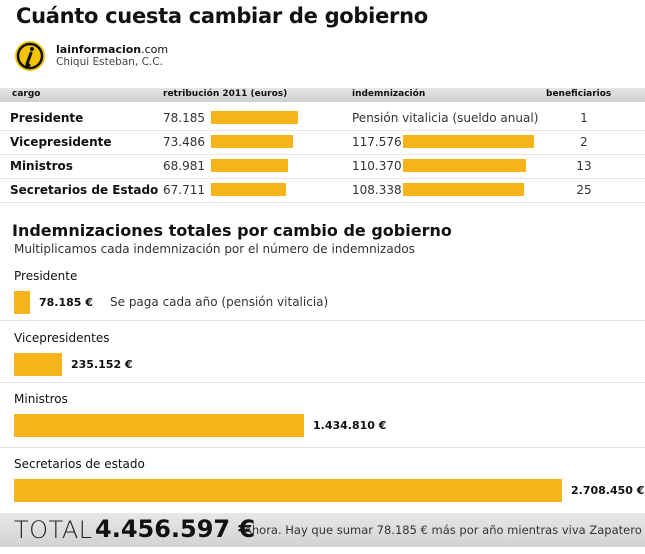 Image resolution: width=645 pixels, height=554 pixels. What do you see at coordinates (61, 142) in the screenshot?
I see `cell-cargo: Vicepresidente` at bounding box center [61, 142].